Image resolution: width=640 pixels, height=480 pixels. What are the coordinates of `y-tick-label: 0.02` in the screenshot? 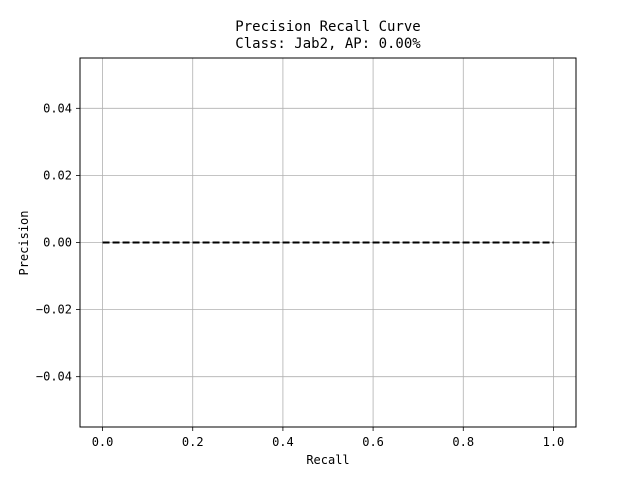 It's located at (57, 175).